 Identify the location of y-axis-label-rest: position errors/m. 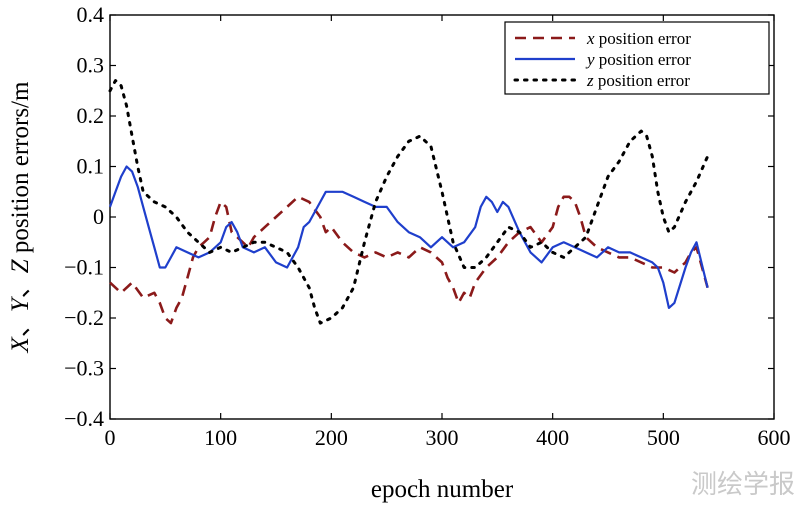
(20, 170).